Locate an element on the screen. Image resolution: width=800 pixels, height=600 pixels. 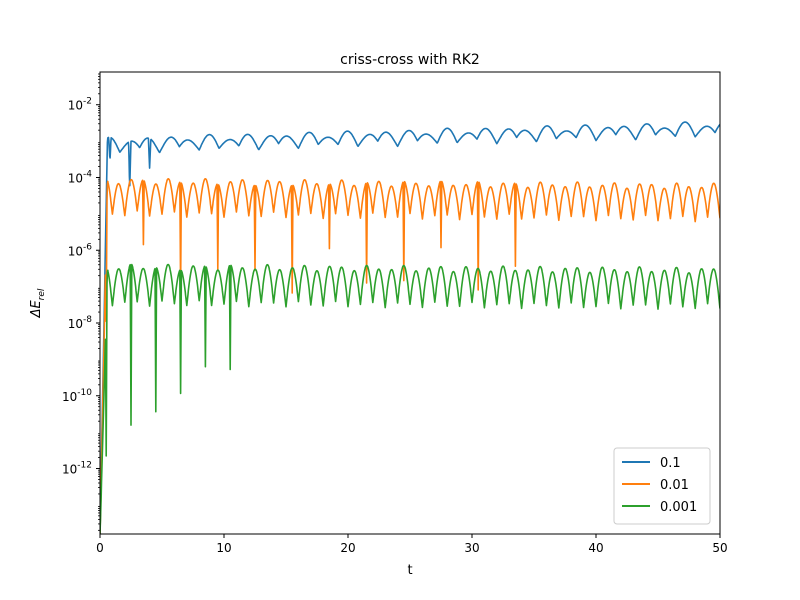
x-tick-label: 0 is located at coordinates (100, 548).